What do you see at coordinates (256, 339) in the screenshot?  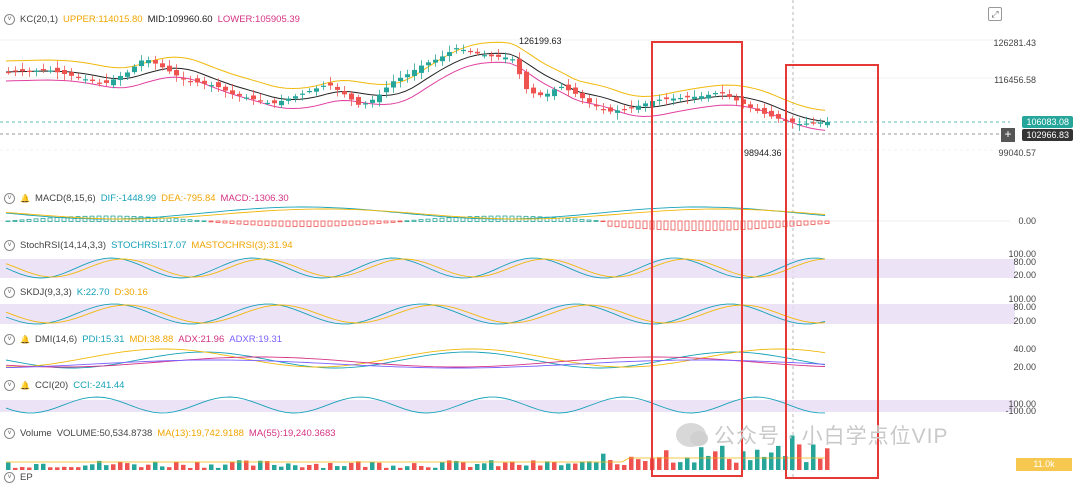 I see `dmi-adxr: ADXR:19.31` at bounding box center [256, 339].